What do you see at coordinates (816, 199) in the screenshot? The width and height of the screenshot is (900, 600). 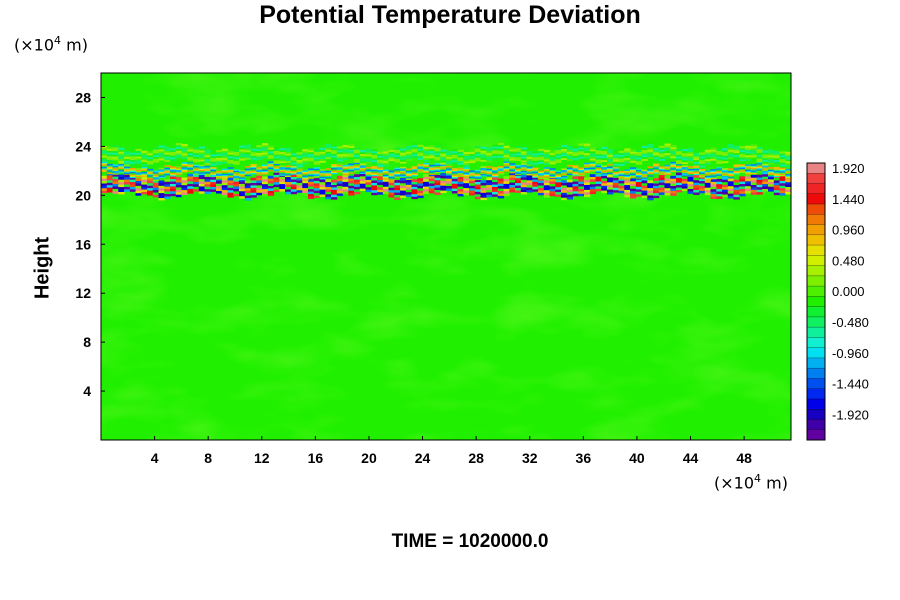 I see `colorbar-segment` at bounding box center [816, 199].